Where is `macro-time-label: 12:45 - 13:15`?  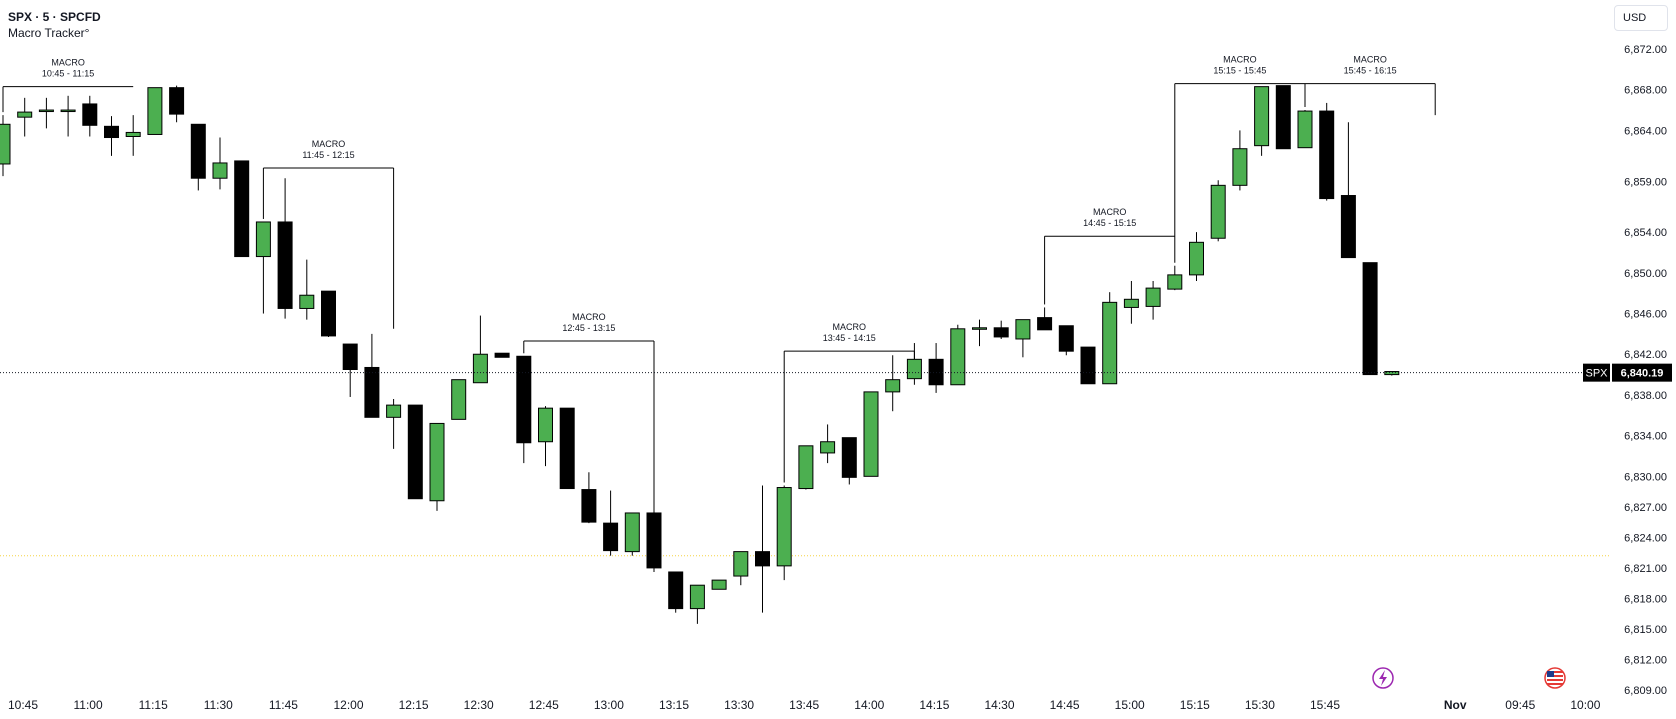
macro-time-label: 12:45 - 13:15 is located at coordinates (588, 328).